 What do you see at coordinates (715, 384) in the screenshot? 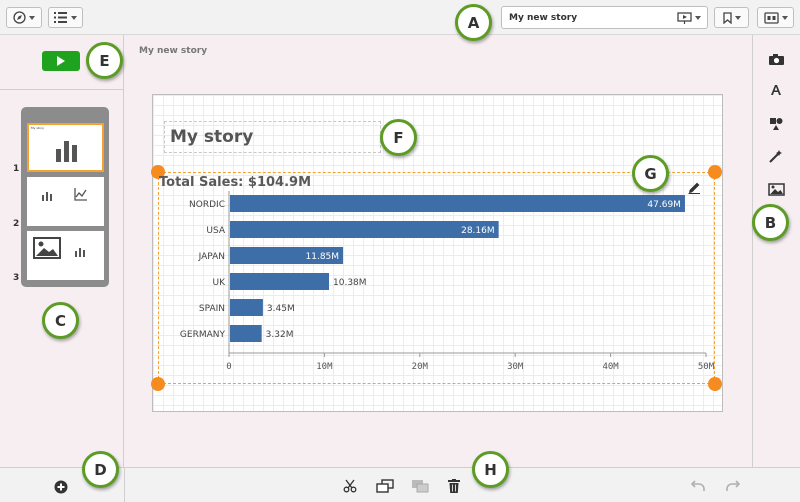
I see `resize-handle-bottom-right` at bounding box center [715, 384].